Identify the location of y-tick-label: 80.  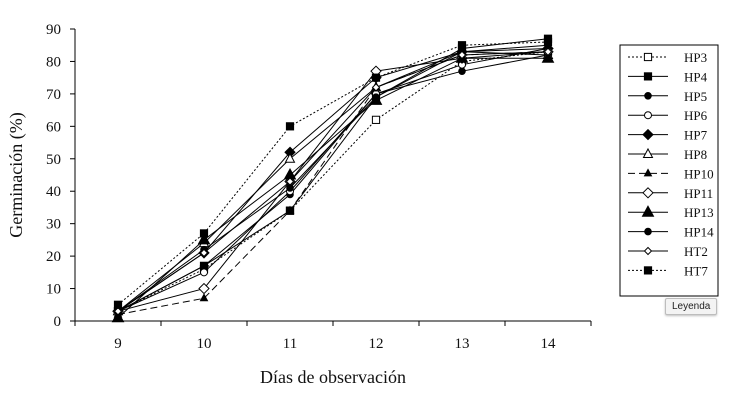
(53, 62).